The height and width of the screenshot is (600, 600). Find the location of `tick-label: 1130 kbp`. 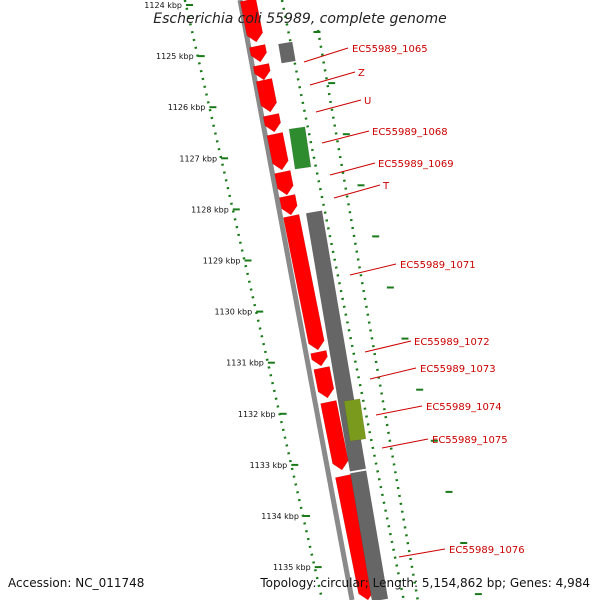

tick-label: 1130 kbp is located at coordinates (233, 312).